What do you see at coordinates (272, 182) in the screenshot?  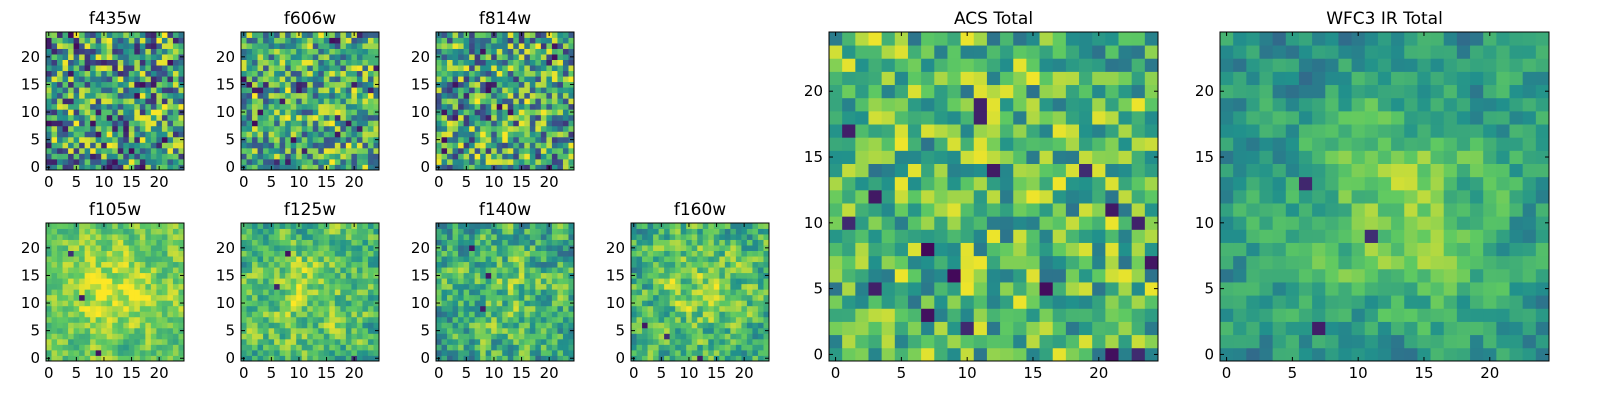 I see `x-tick-label: 5` at bounding box center [272, 182].